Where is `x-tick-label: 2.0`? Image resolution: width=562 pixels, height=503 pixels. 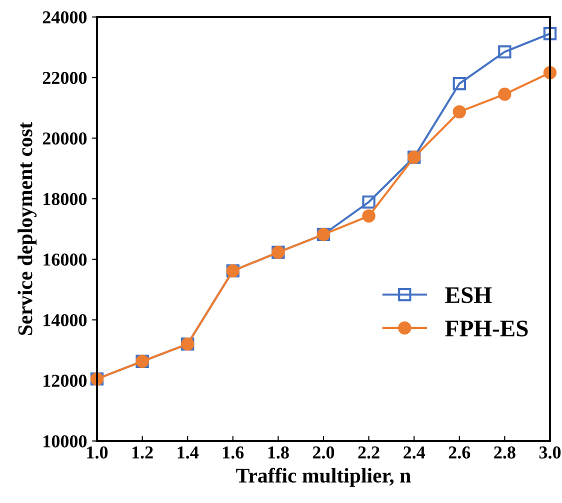
x-tick-label: 2.0 is located at coordinates (323, 452).